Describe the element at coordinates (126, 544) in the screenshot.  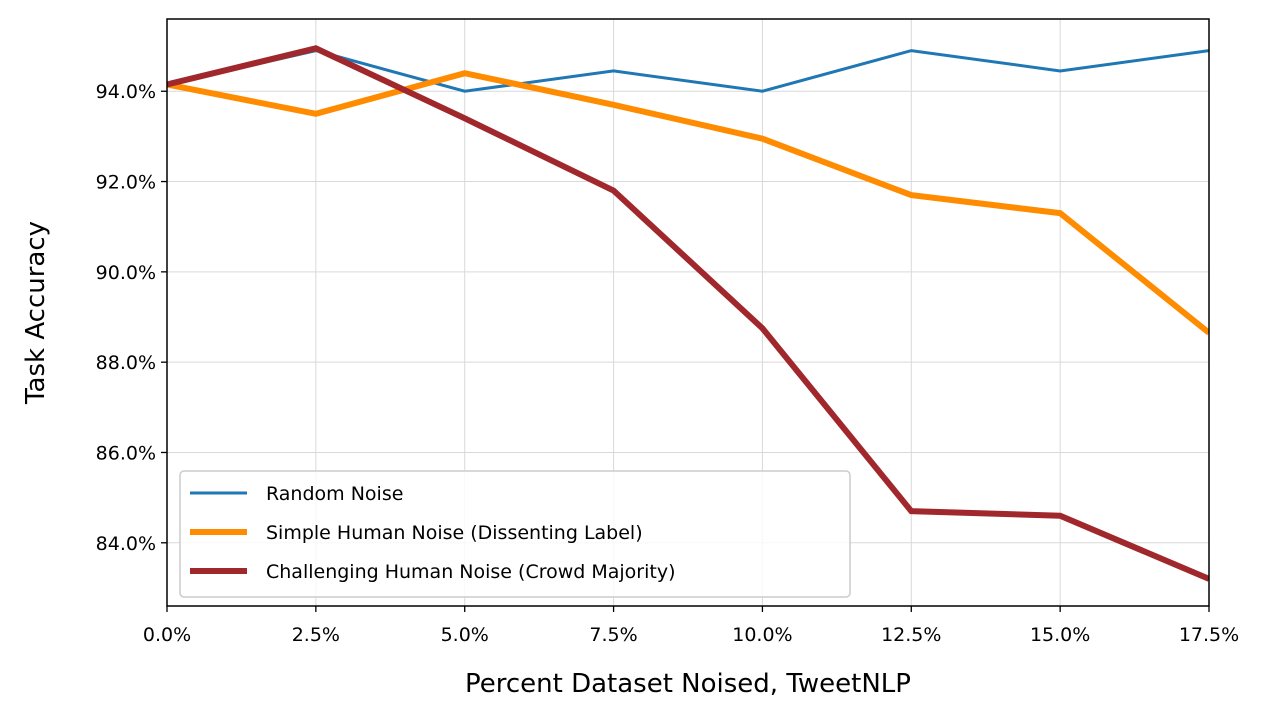
I see `y-tick-label: 84.0%` at that location.